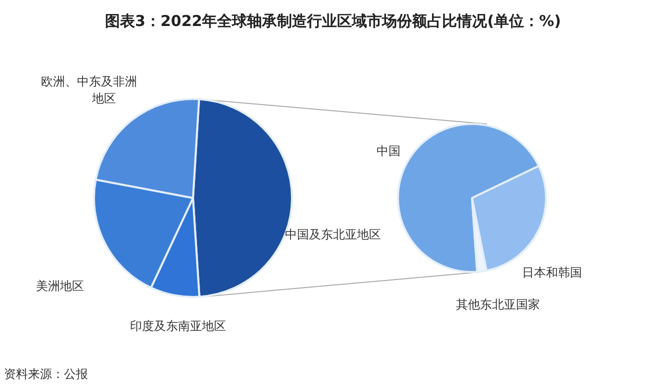  I want to click on slice-label: 美洲地区, so click(60, 286).